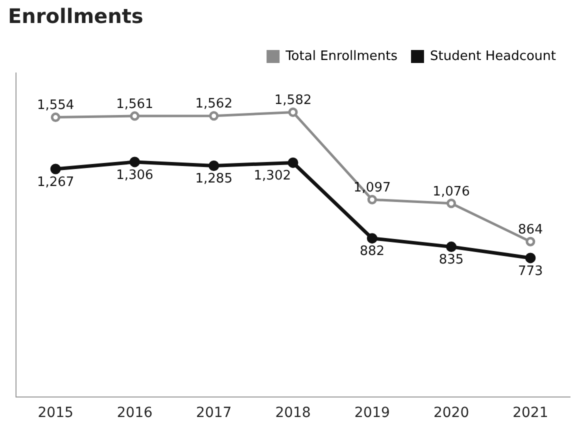  I want to click on data-label: 882, so click(372, 252).